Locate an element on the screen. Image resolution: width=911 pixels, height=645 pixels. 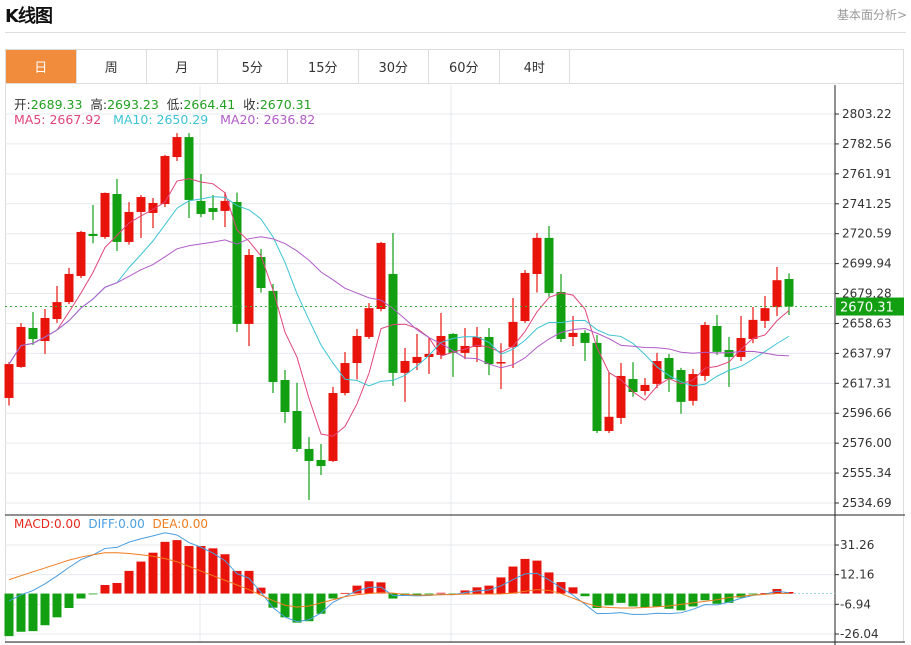
tab-day: 日 is located at coordinates (41, 66).